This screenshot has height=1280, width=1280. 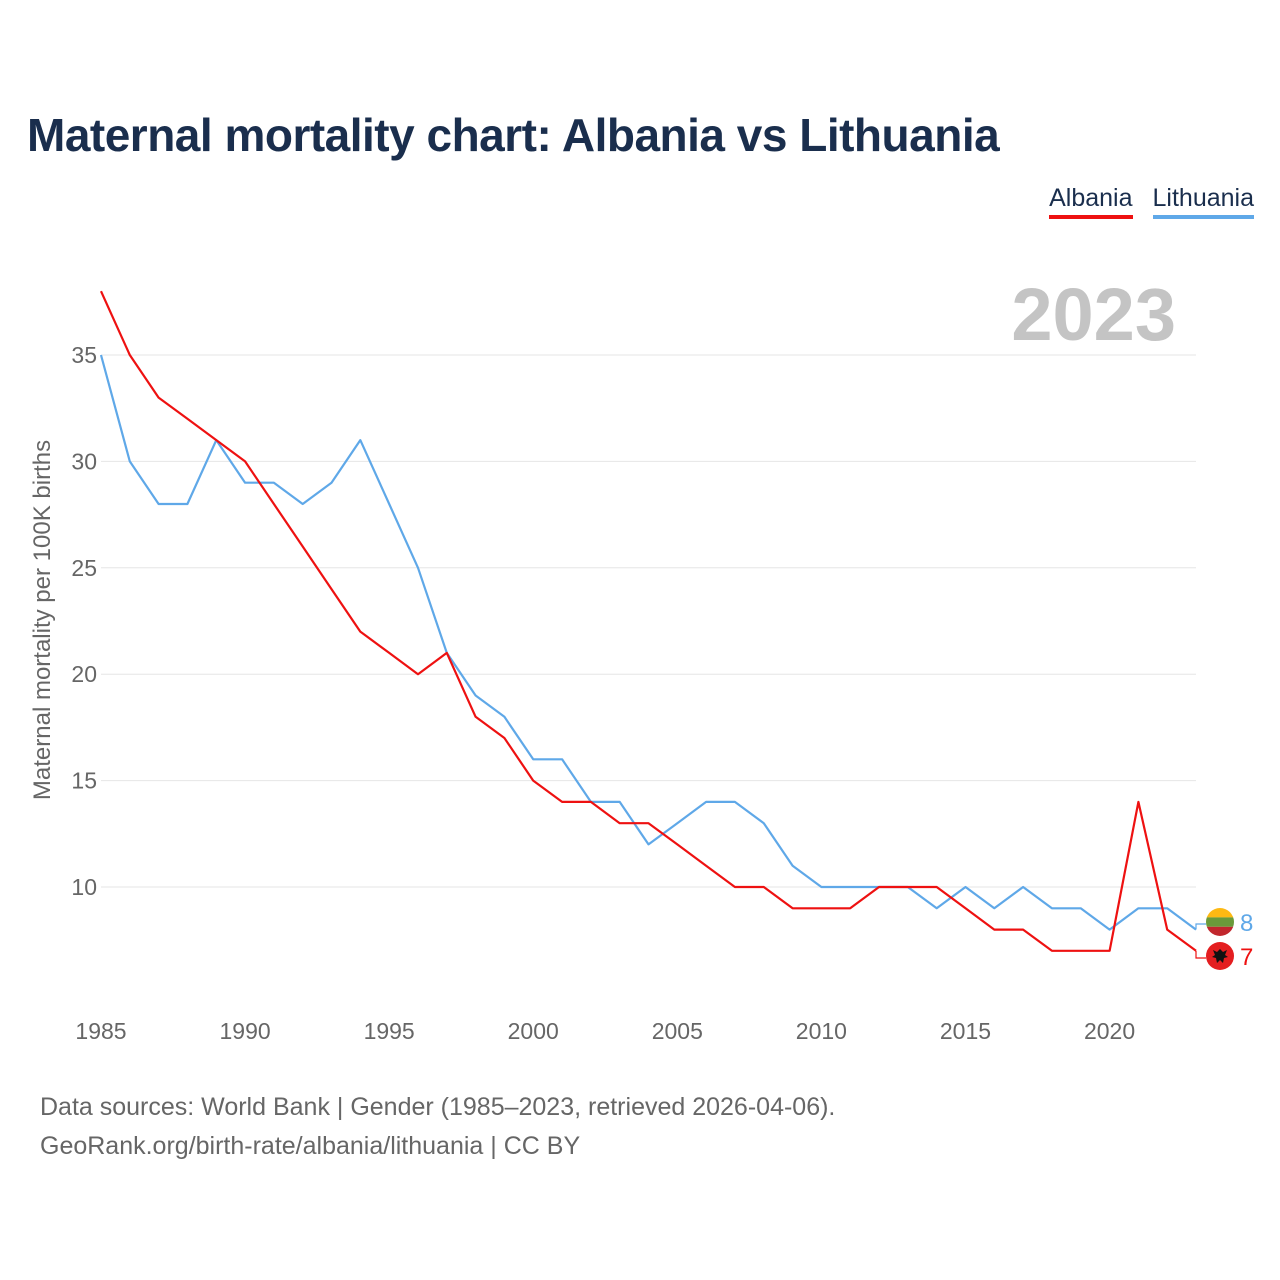 What do you see at coordinates (244, 1031) in the screenshot?
I see `x-tick-label: 1990` at bounding box center [244, 1031].